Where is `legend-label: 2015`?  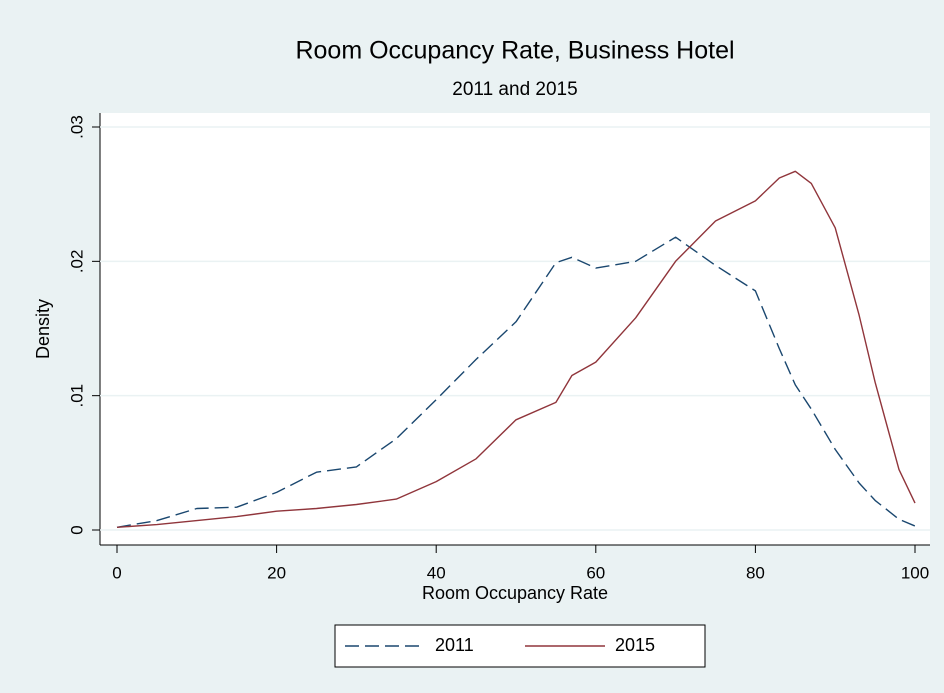 legend-label: 2015 is located at coordinates (635, 645).